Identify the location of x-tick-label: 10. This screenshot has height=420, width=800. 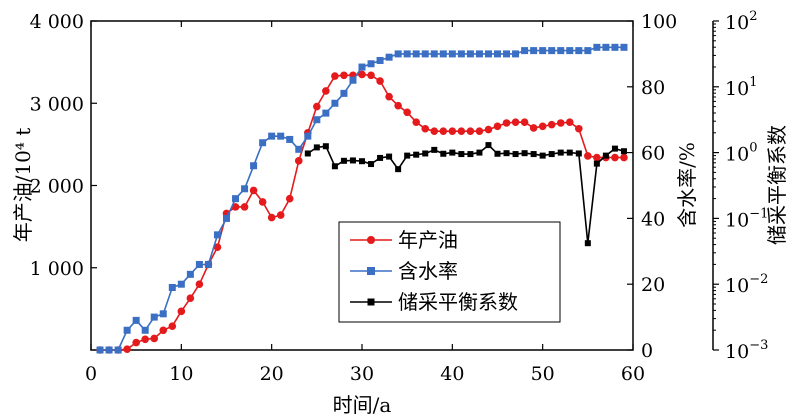
(181, 374).